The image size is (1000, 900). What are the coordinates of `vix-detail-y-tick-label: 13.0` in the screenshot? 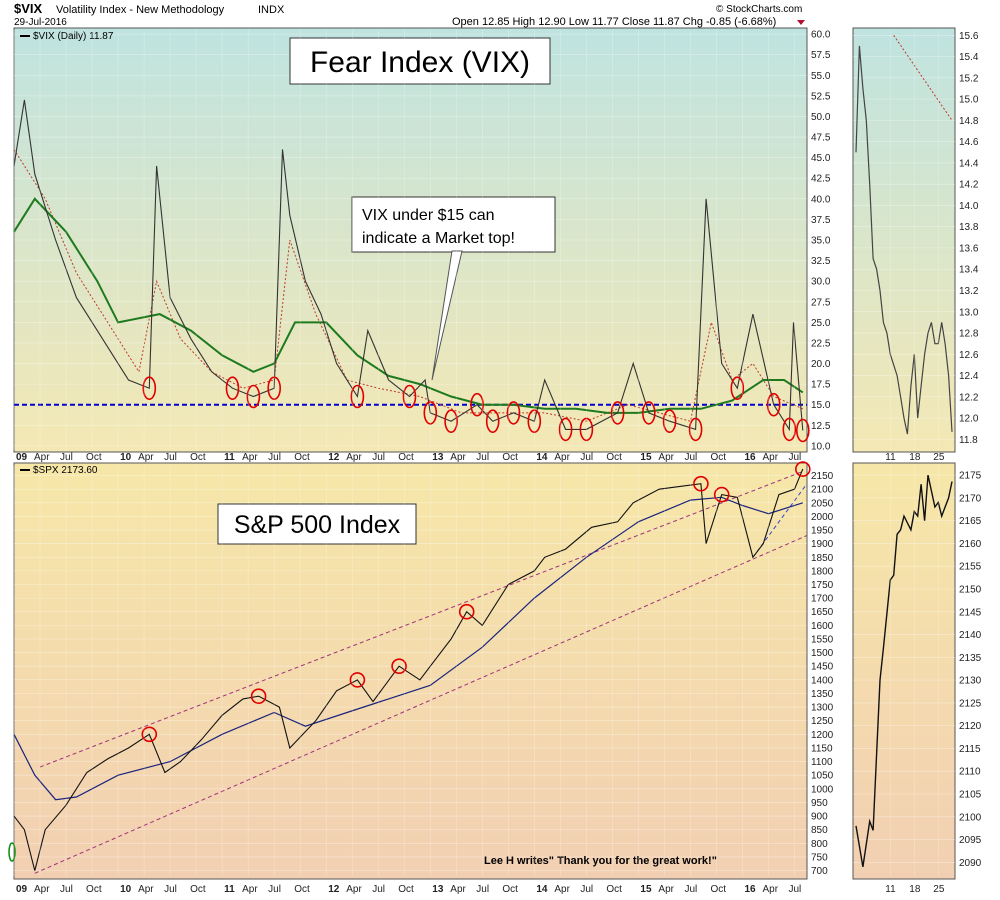 It's located at (969, 312).